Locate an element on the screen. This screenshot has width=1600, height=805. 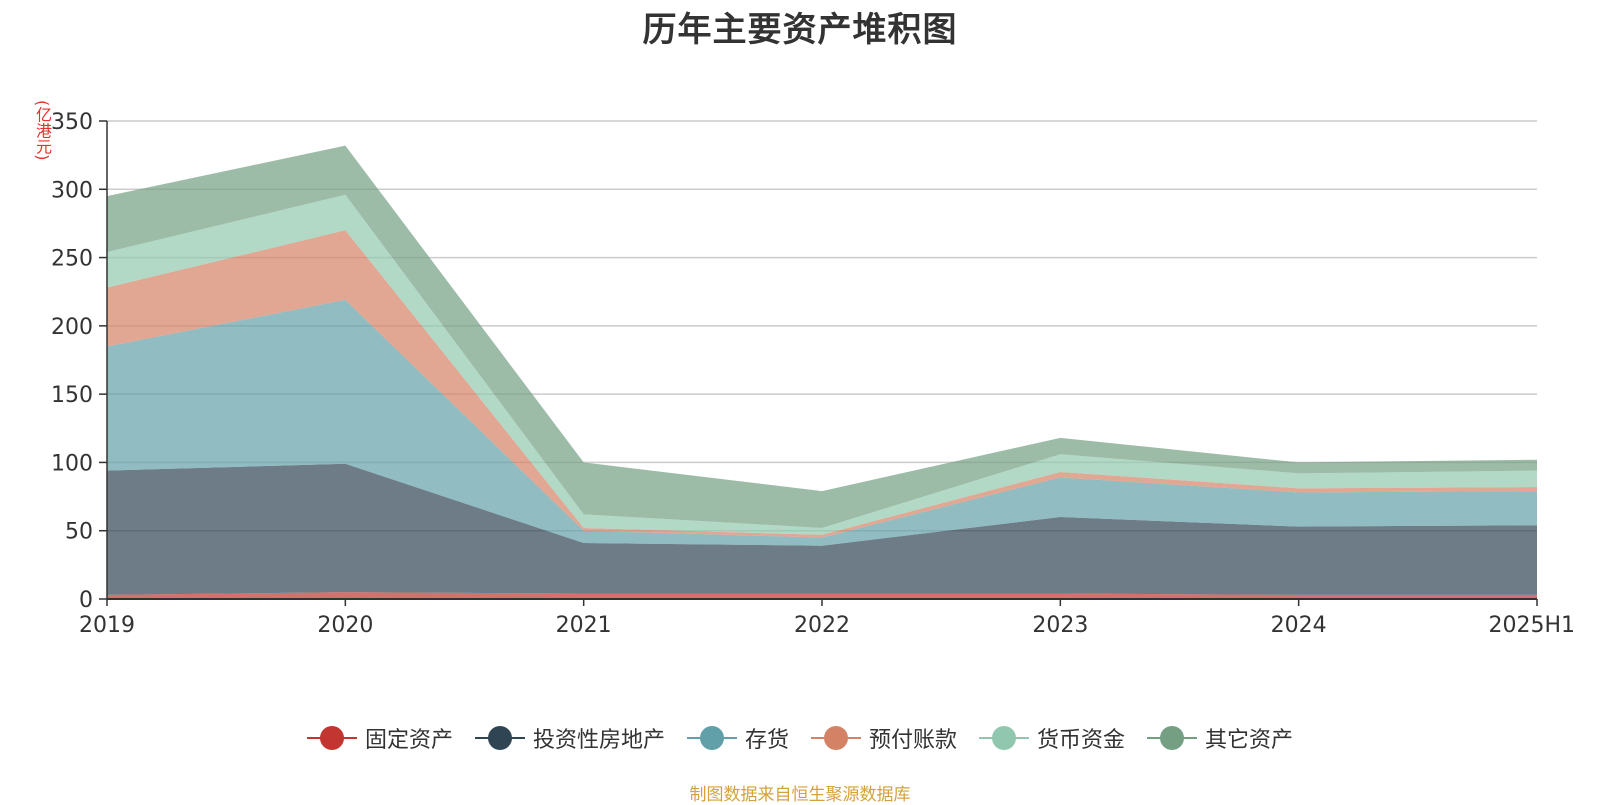
legend-item: 预付账款 is located at coordinates (884, 738).